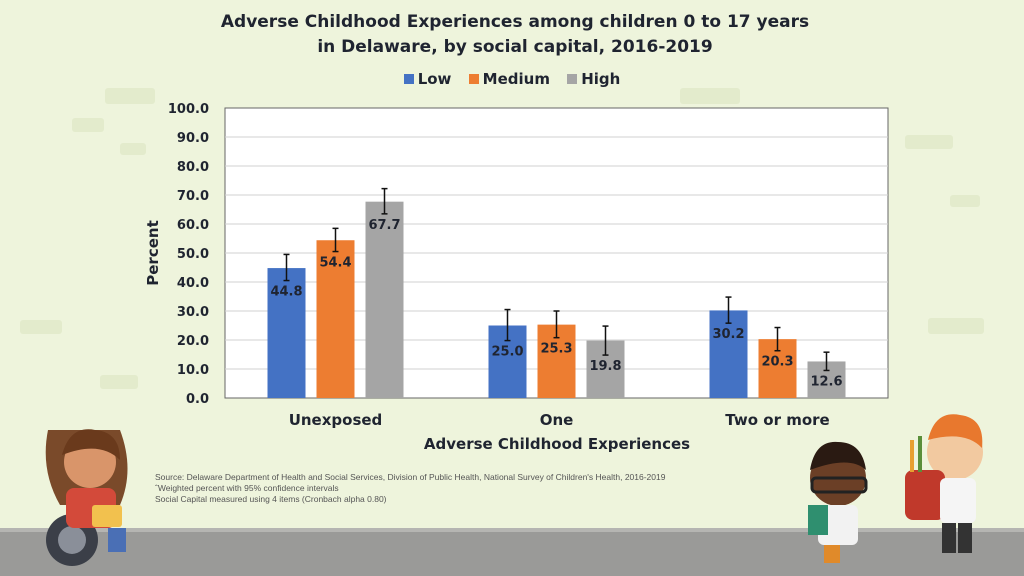 This screenshot has width=1024, height=576. Describe the element at coordinates (473, 79) in the screenshot. I see `legend-swatch-medium` at that location.